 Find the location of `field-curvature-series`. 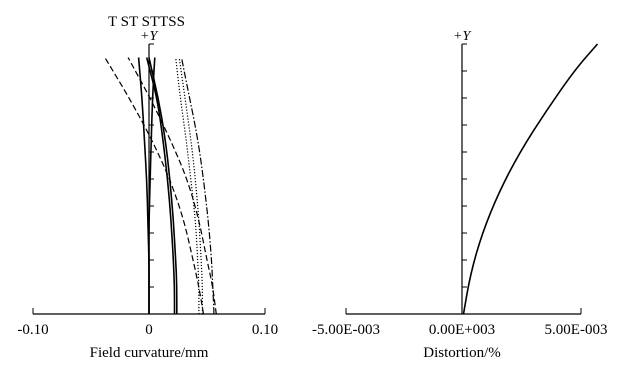

field-curvature-series is located at coordinates (160, 186).